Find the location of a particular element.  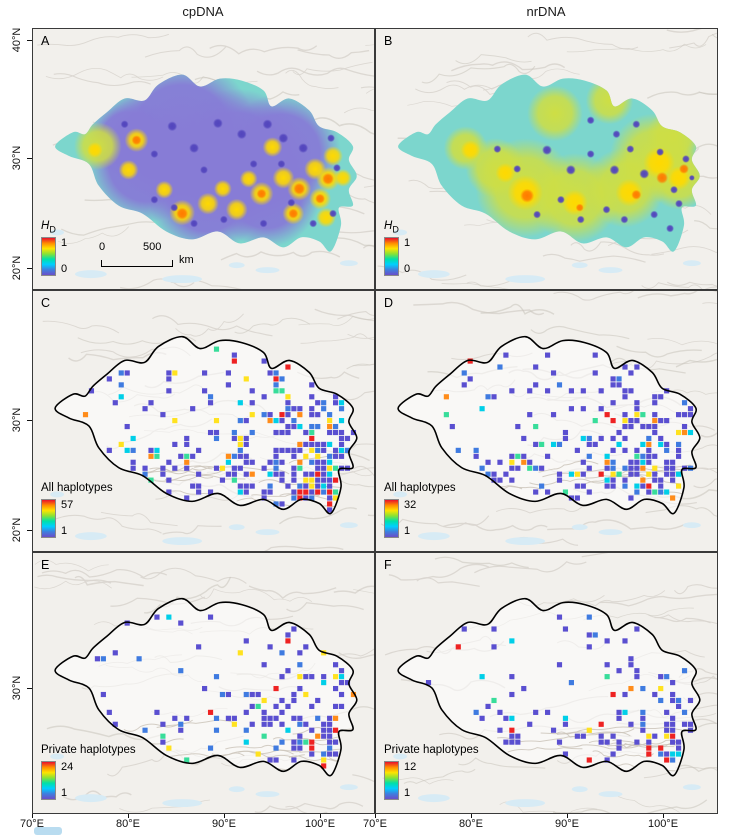

map-panel-d: D All haplotypes 32 1 is located at coordinates (546, 421).